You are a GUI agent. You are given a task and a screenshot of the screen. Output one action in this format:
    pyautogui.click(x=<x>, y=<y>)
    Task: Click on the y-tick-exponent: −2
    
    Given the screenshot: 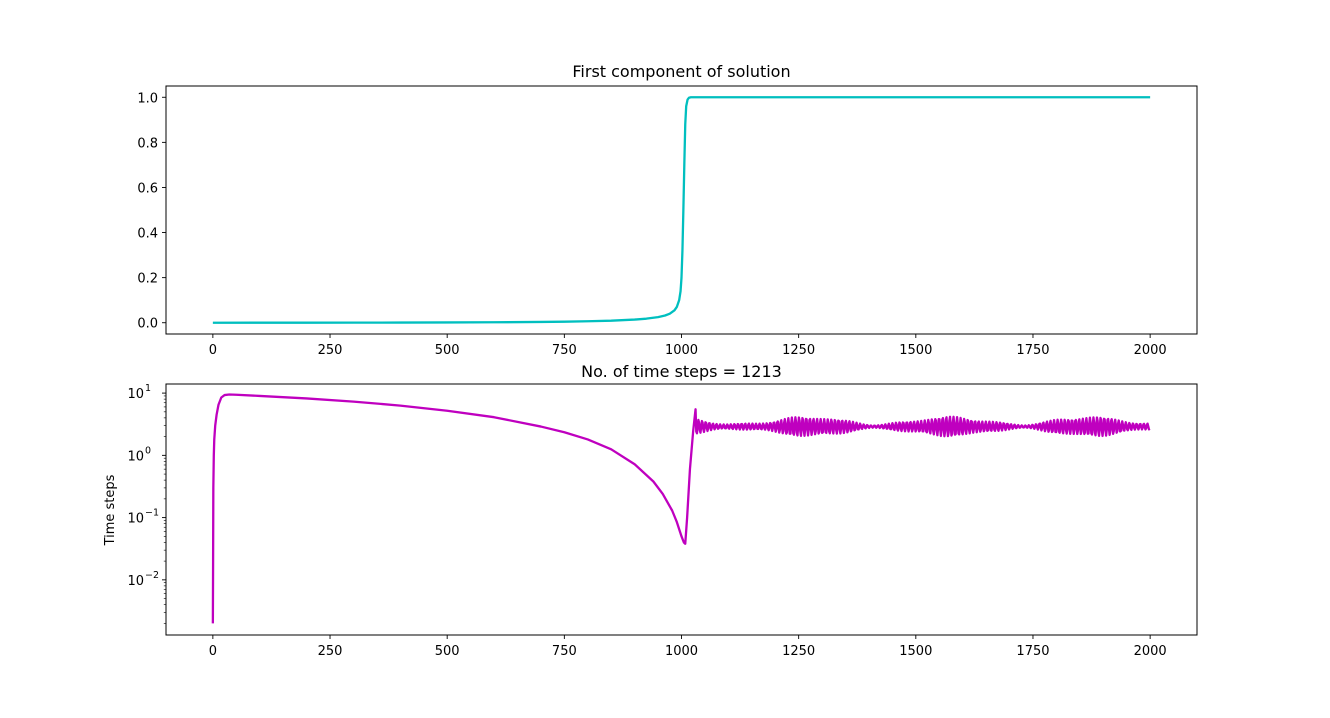 What is the action you would take?
    pyautogui.click(x=152, y=575)
    